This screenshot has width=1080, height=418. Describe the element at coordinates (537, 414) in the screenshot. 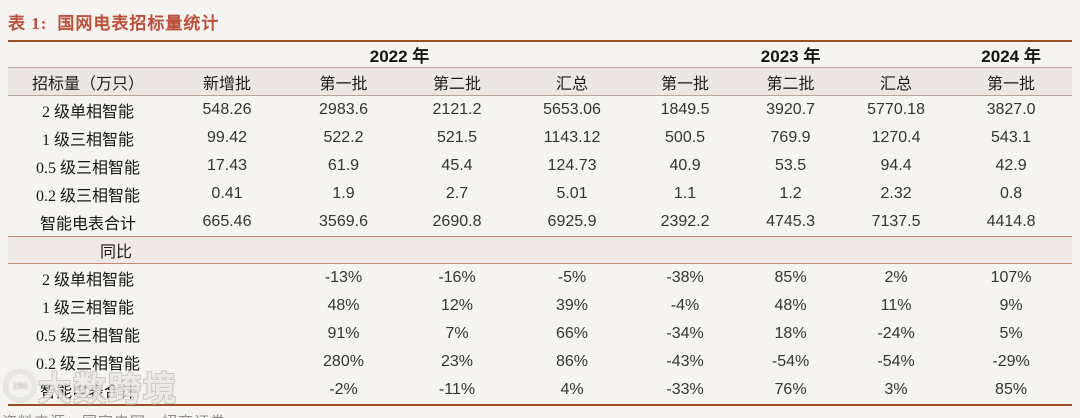

I see `source-note: 资料来源：国家电网、招商证券` at that location.